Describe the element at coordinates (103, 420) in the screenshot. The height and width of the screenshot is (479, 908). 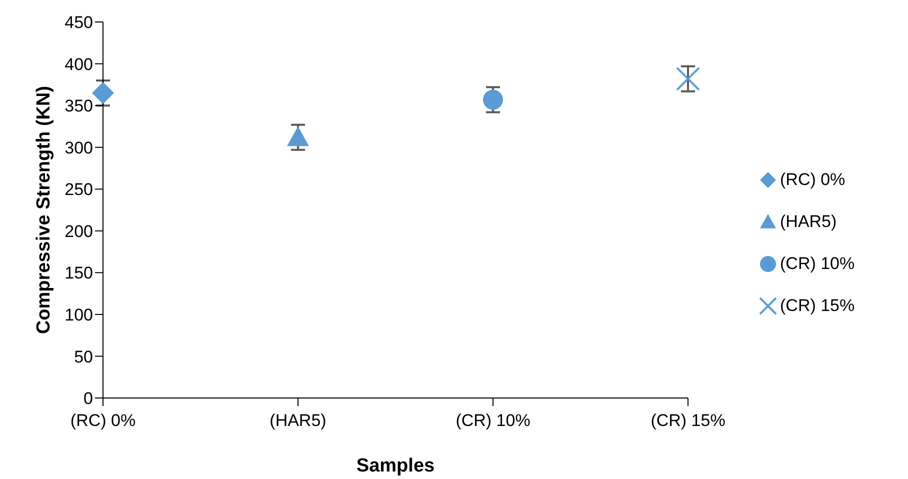
I see `x-tick-label: (RC) 0%` at that location.